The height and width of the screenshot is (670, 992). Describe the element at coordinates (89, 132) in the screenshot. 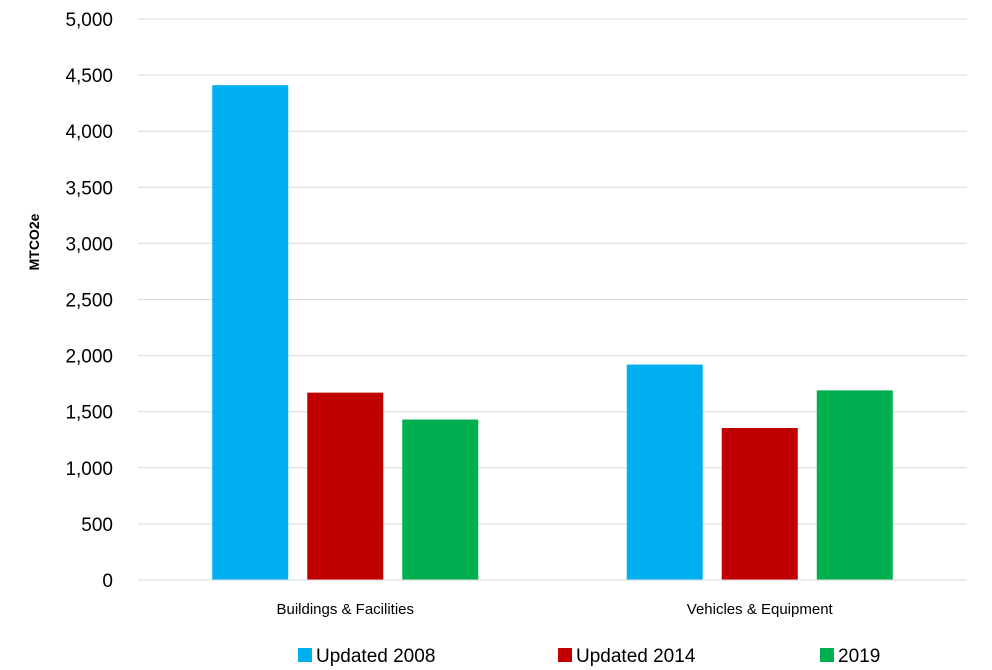

I see `y-tick-label: 4,000` at that location.